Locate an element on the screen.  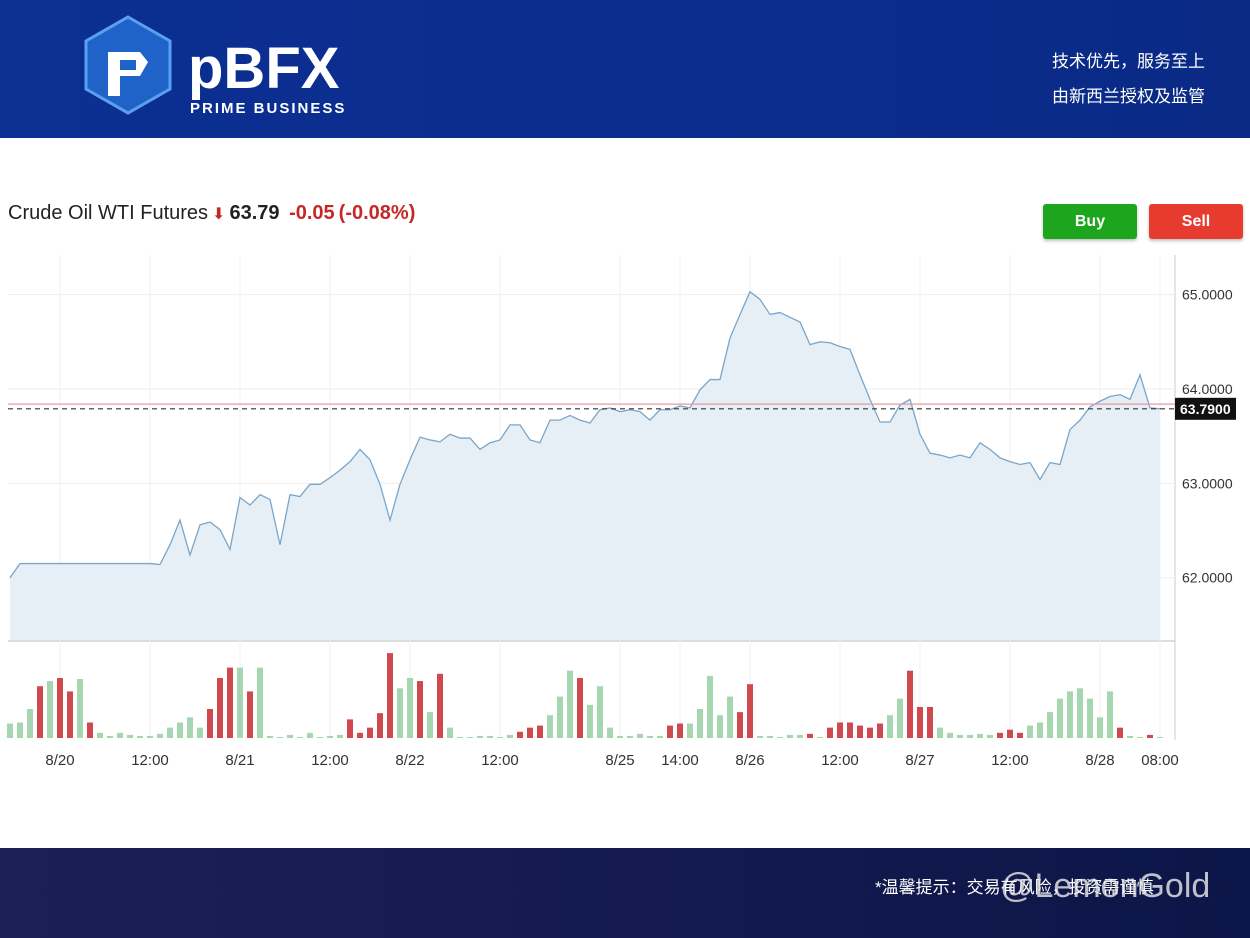
change-percent: (-0.08%) is located at coordinates (377, 213).